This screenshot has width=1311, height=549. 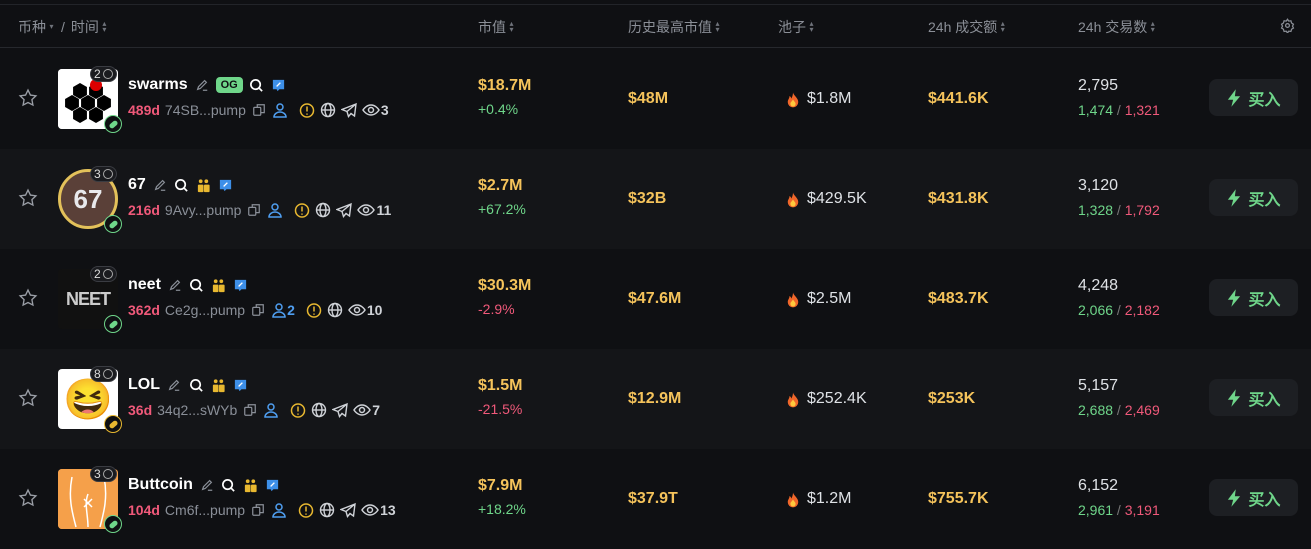 I want to click on txns-24h: 6,152, so click(x=1098, y=485).